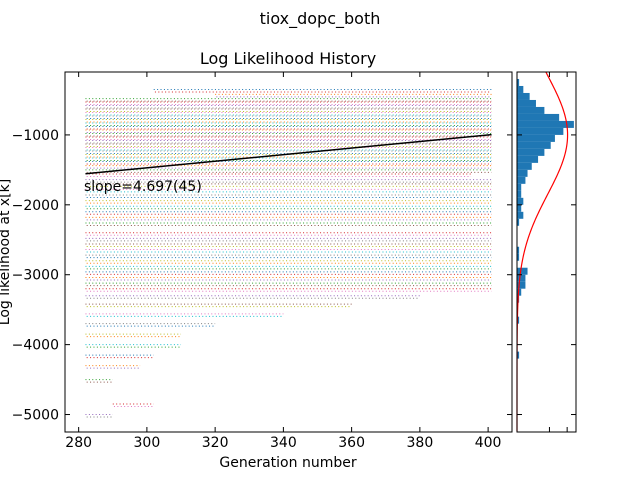 The height and width of the screenshot is (480, 640). What do you see at coordinates (420, 443) in the screenshot?
I see `x-tick-label: 380` at bounding box center [420, 443].